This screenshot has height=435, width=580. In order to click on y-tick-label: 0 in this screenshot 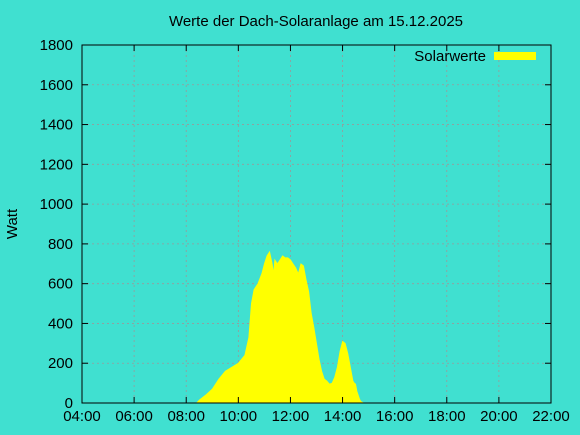, I will do `click(69, 403)`.